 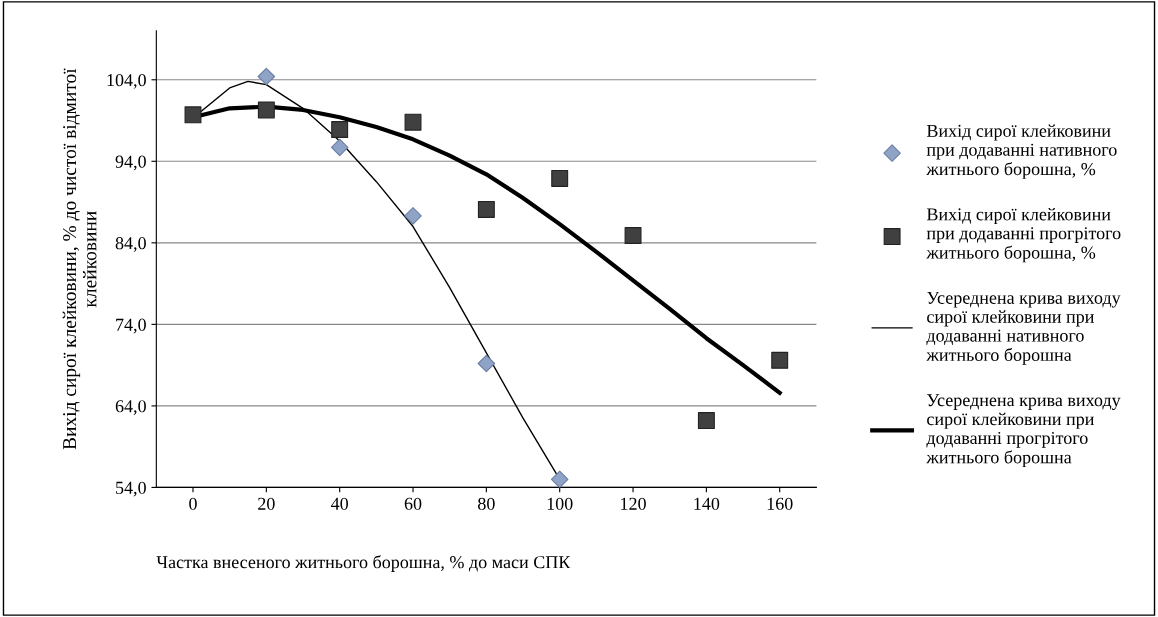 I want to click on x-tick-label: 80, so click(x=486, y=503).